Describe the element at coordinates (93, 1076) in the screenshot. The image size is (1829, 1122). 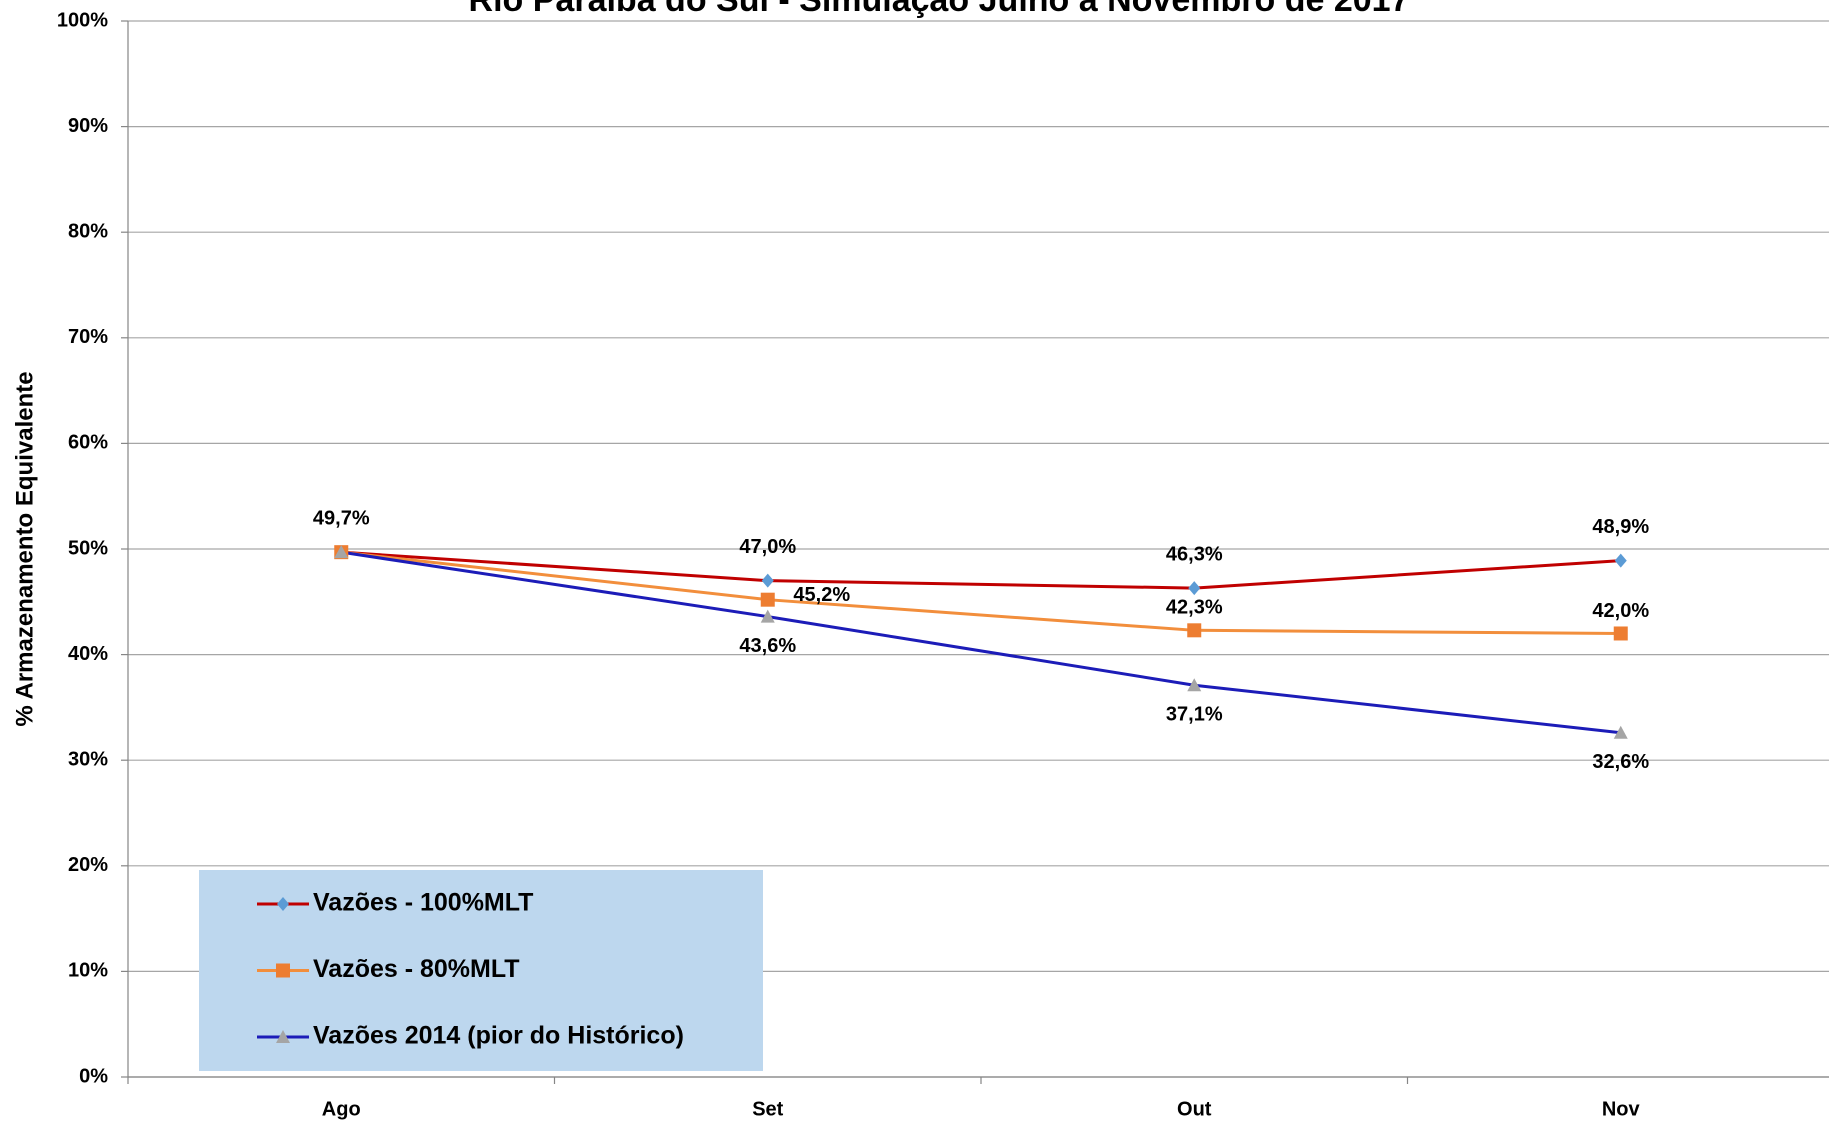
I see `y-tick-label: 0%` at that location.